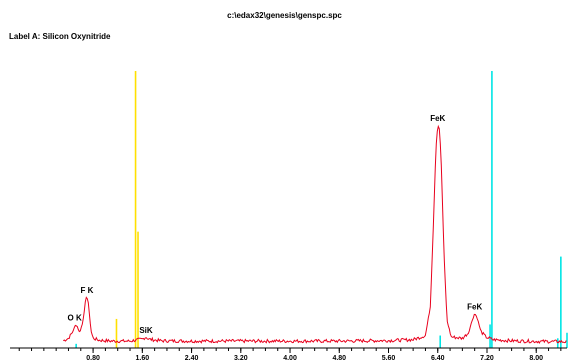 This screenshot has width=569, height=363. What do you see at coordinates (536, 358) in the screenshot?
I see `x-tick-label: 8.00` at bounding box center [536, 358].